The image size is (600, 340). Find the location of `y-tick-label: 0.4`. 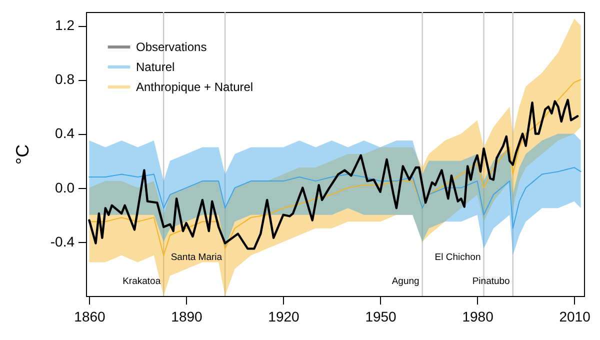

y-tick-label: 0.4 is located at coordinates (65, 133).